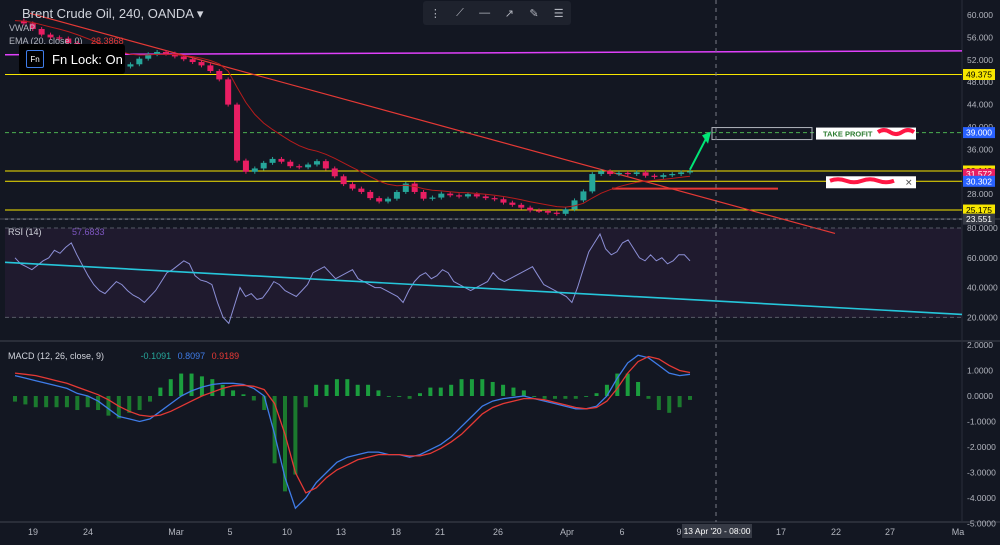  Describe the element at coordinates (534, 13) in the screenshot. I see `brush-icon: ✎` at that location.